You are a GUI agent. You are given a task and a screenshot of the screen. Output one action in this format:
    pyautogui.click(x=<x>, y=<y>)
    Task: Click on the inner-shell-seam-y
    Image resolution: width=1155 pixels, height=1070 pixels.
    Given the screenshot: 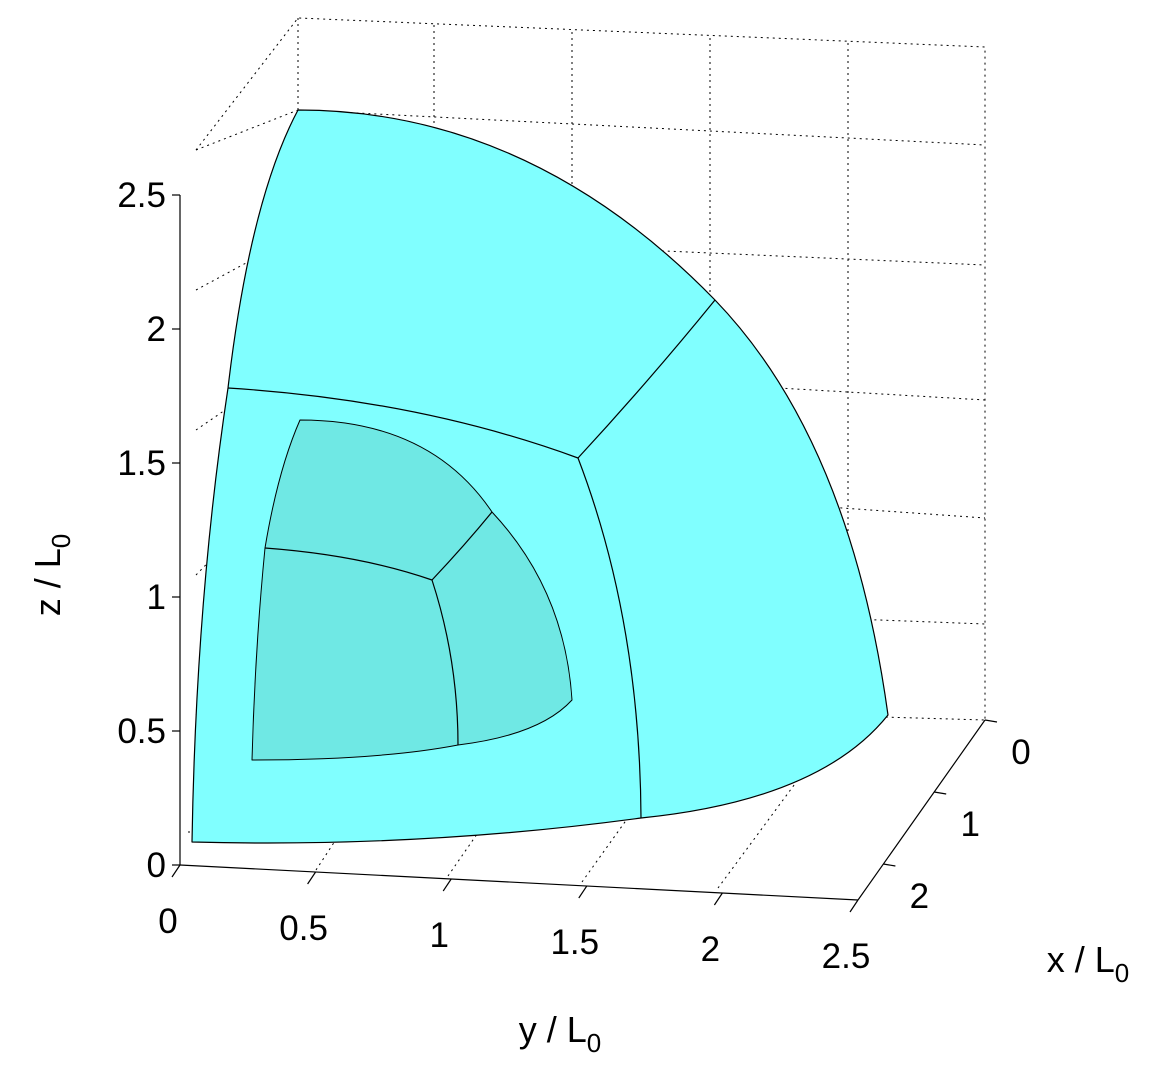 What is the action you would take?
    pyautogui.click(x=445, y=662)
    